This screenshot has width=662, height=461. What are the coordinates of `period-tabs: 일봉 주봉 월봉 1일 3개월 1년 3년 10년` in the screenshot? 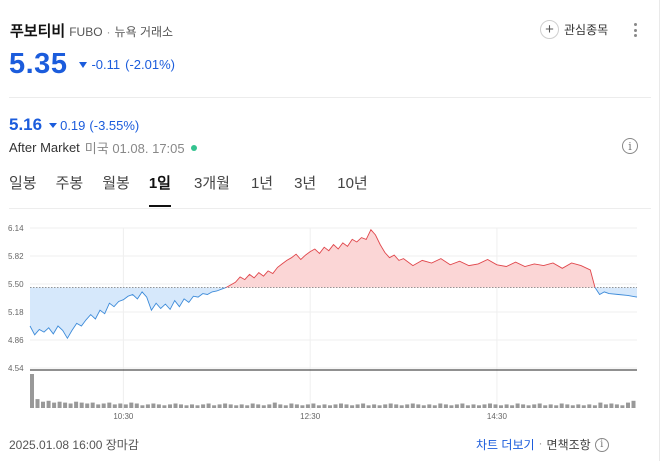 It's located at (188, 189).